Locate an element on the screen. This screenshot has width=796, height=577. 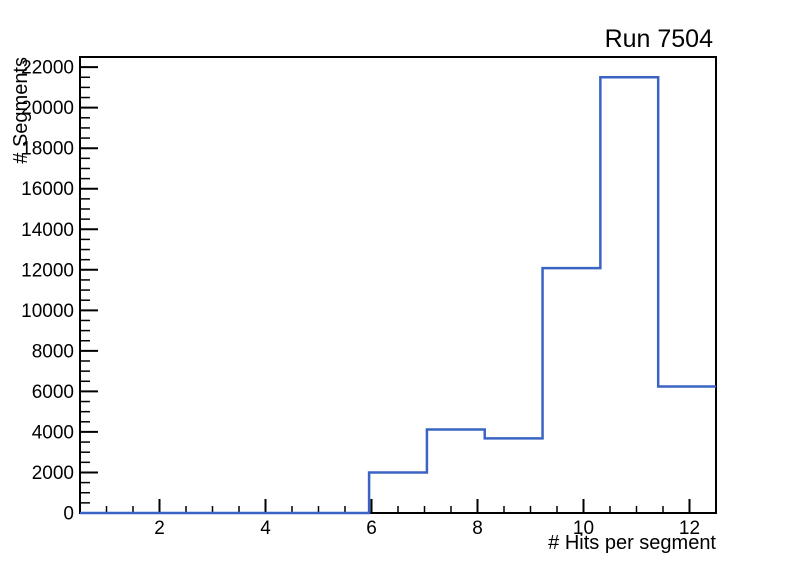
y-tick-label: 16000 is located at coordinates (47, 189).